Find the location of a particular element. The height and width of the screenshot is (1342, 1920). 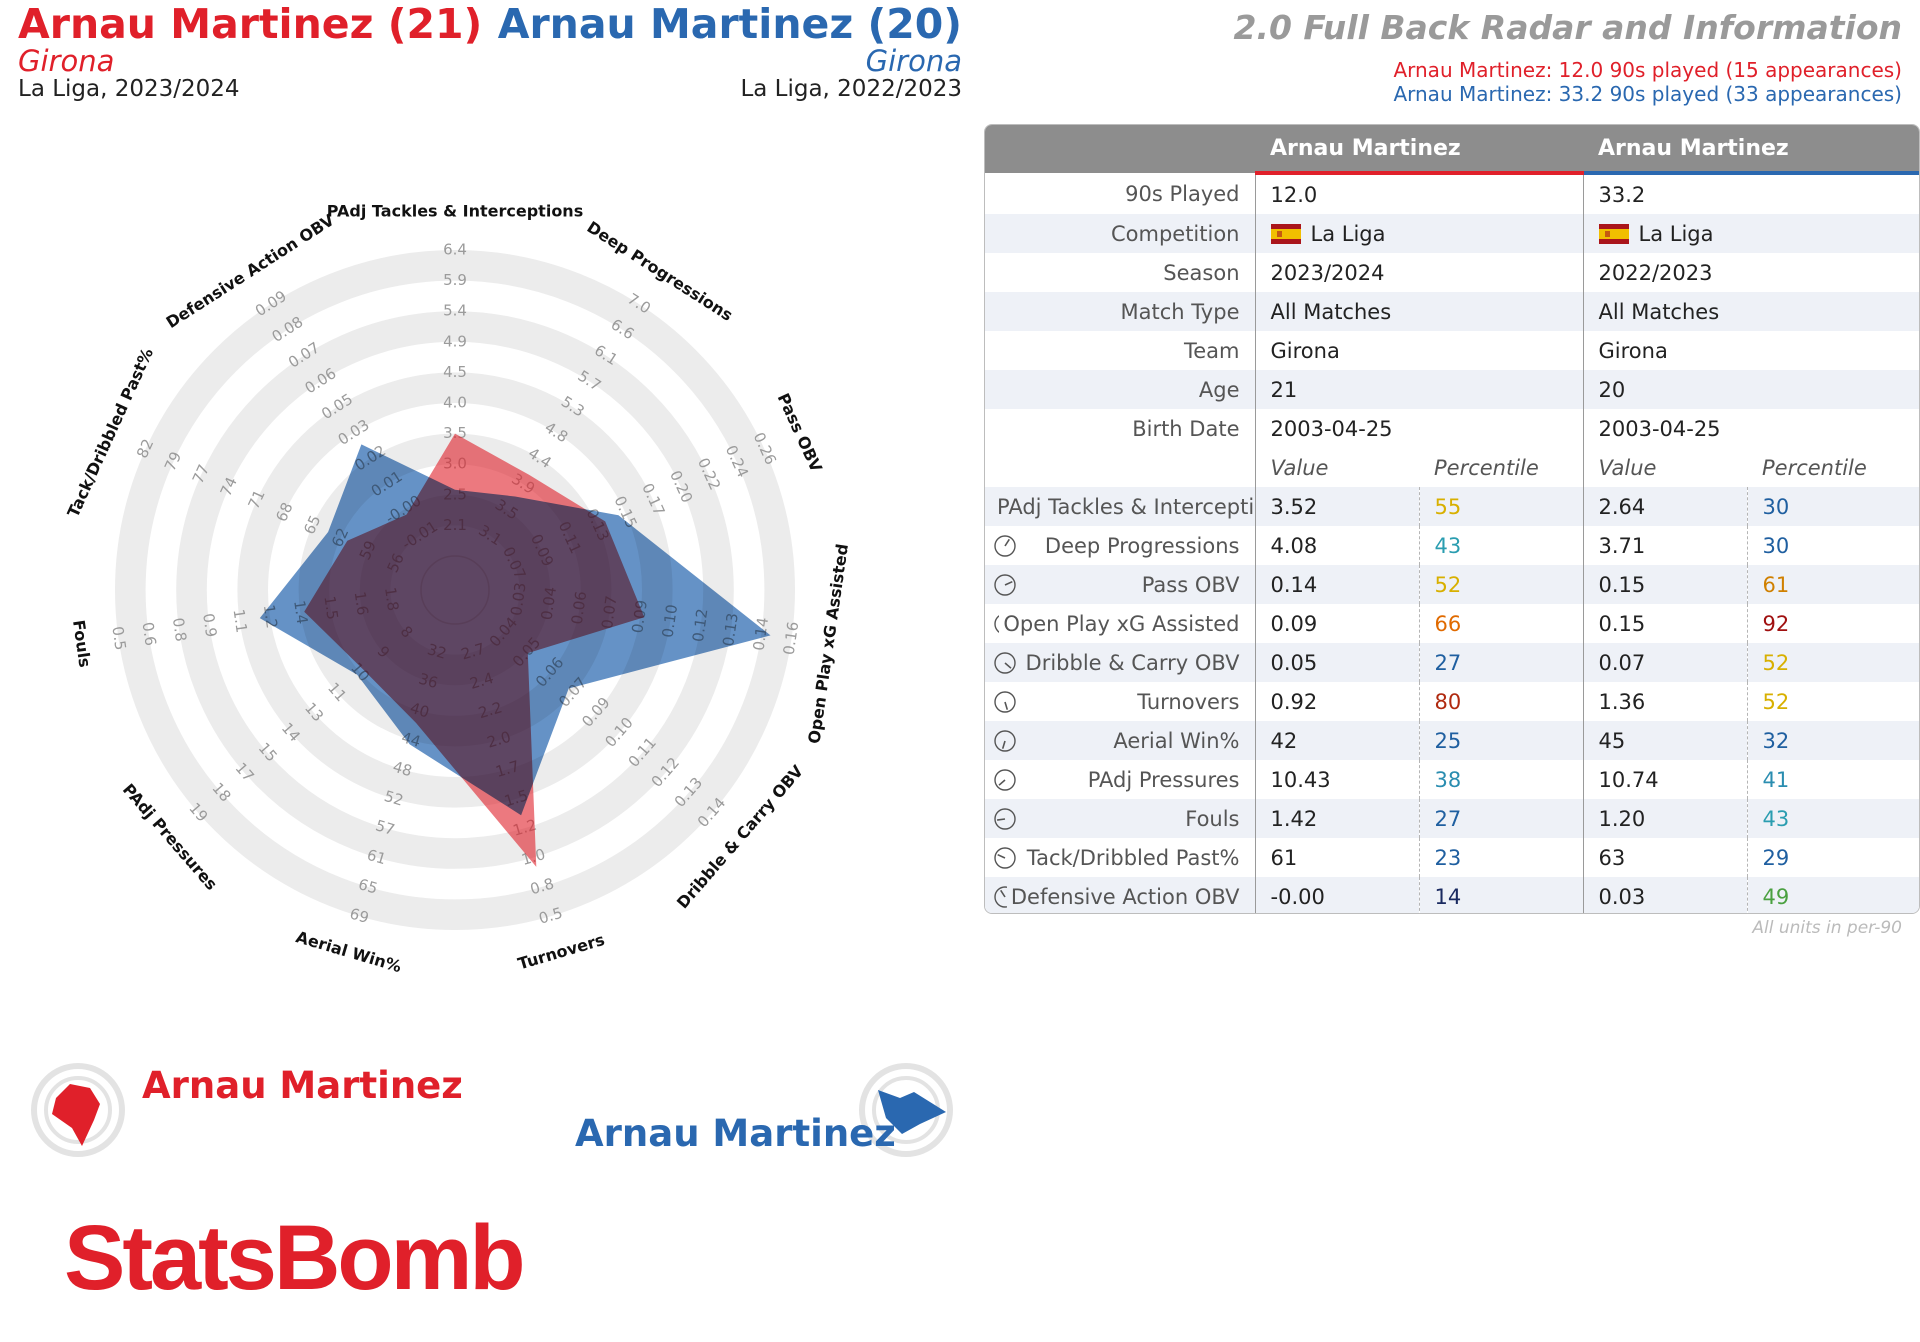

radar-tick-label: 61 is located at coordinates (376, 857).